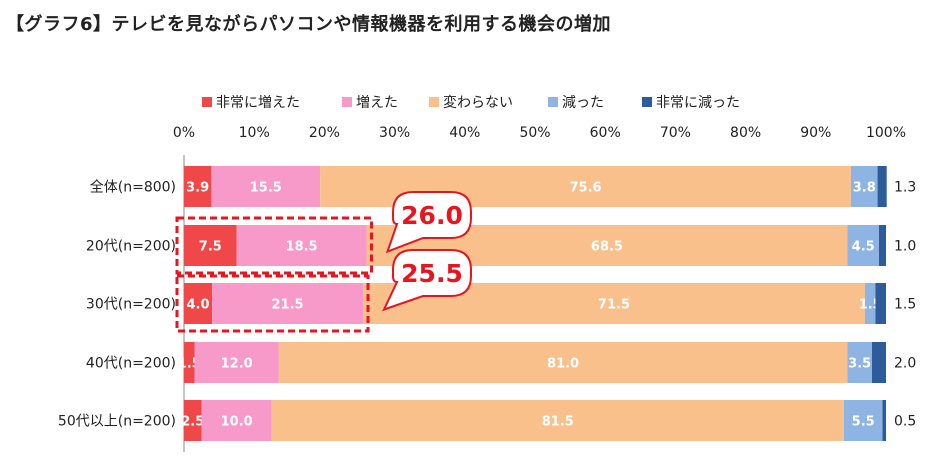 The image size is (940, 470). What do you see at coordinates (905, 247) in the screenshot?
I see `data-label: 1.0` at bounding box center [905, 247].